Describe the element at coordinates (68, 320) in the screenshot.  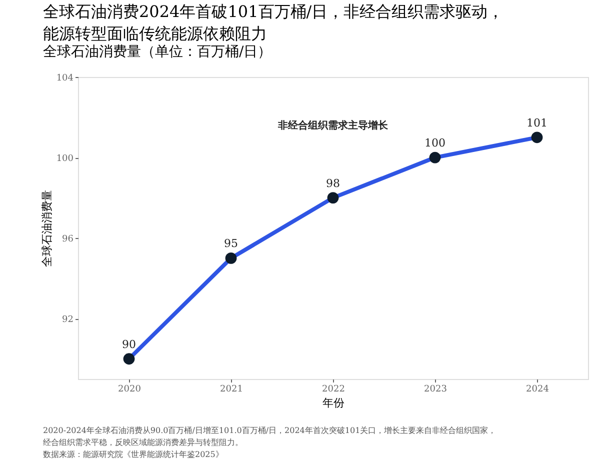
I see `y-tick-label: 92` at that location.